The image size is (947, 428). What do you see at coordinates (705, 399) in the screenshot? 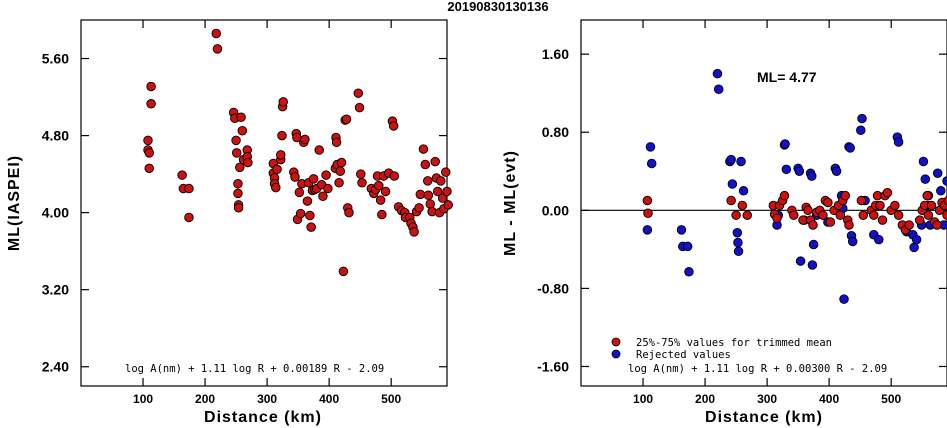
I see `right-xtick-label: 200` at bounding box center [705, 399].